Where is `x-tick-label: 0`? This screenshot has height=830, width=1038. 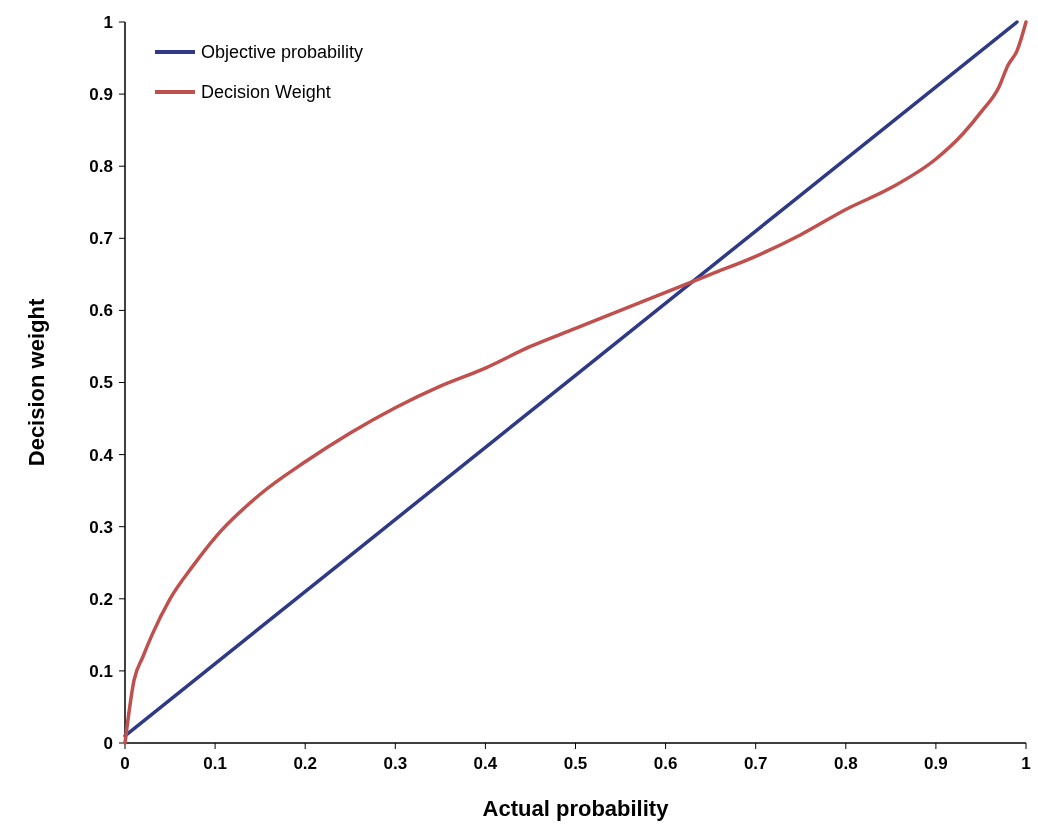
x-tick-label: 0 is located at coordinates (125, 763).